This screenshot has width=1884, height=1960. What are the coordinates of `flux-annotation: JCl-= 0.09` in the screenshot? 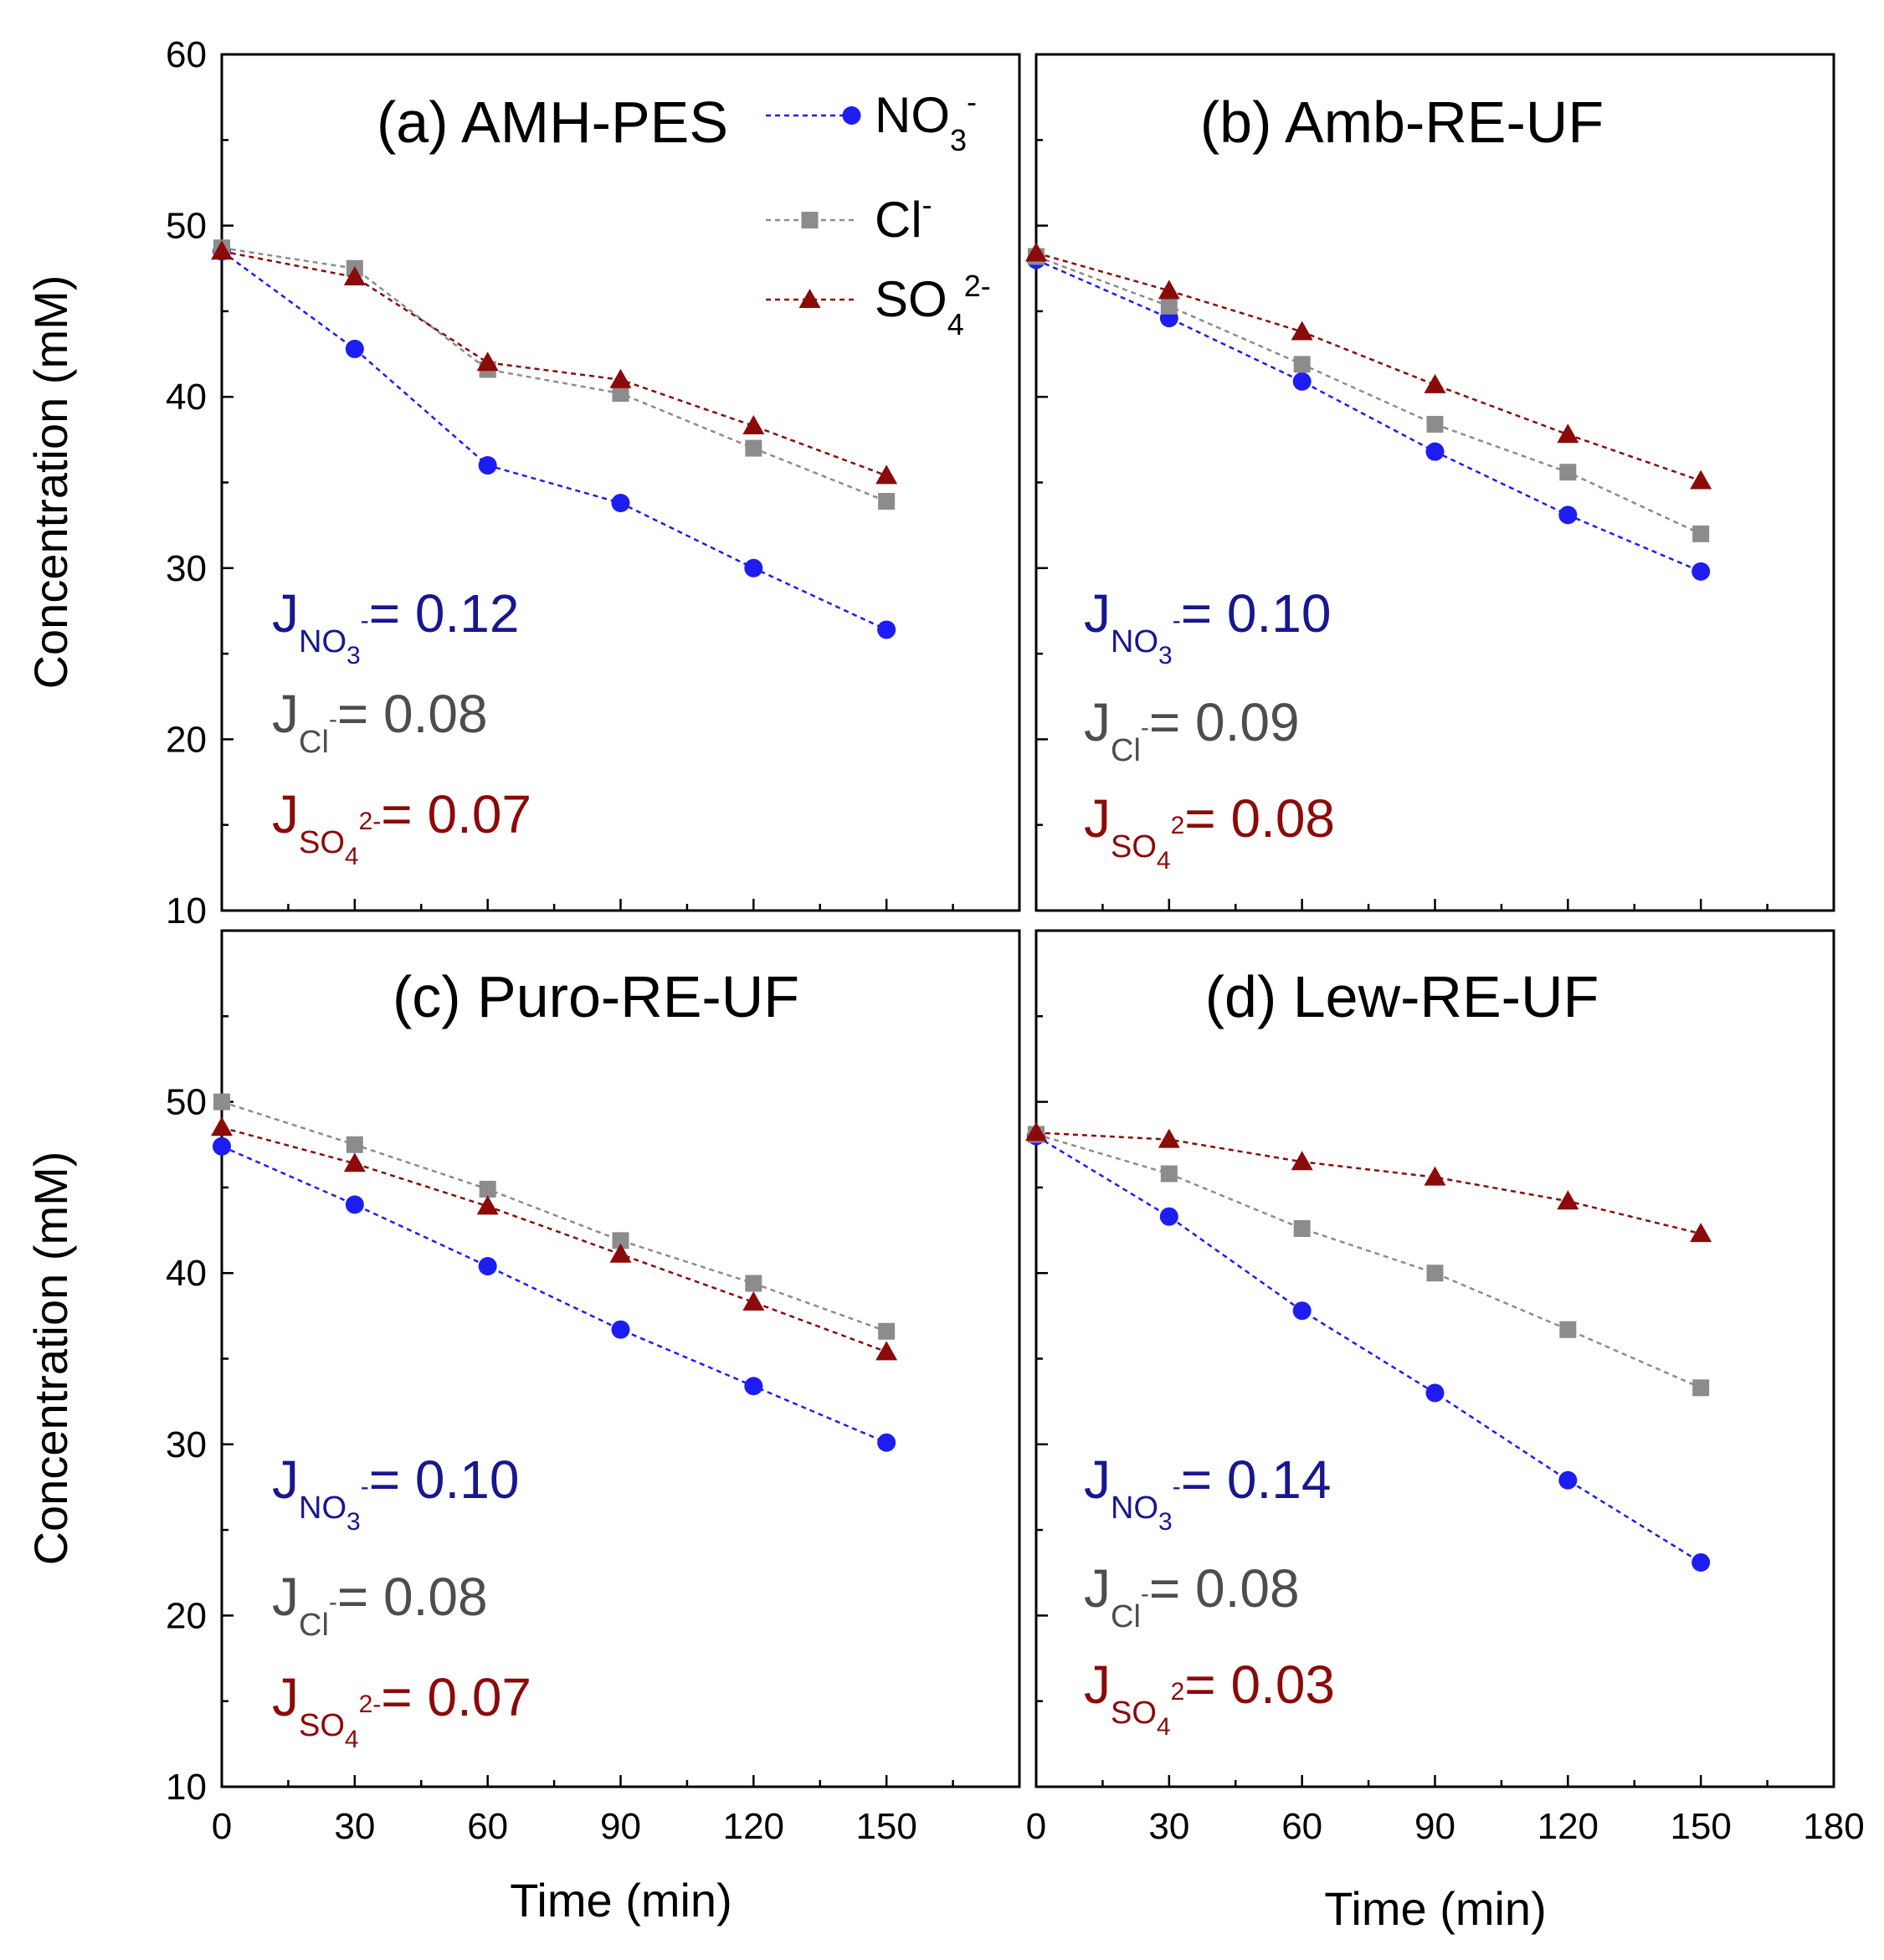 It's located at (1192, 730).